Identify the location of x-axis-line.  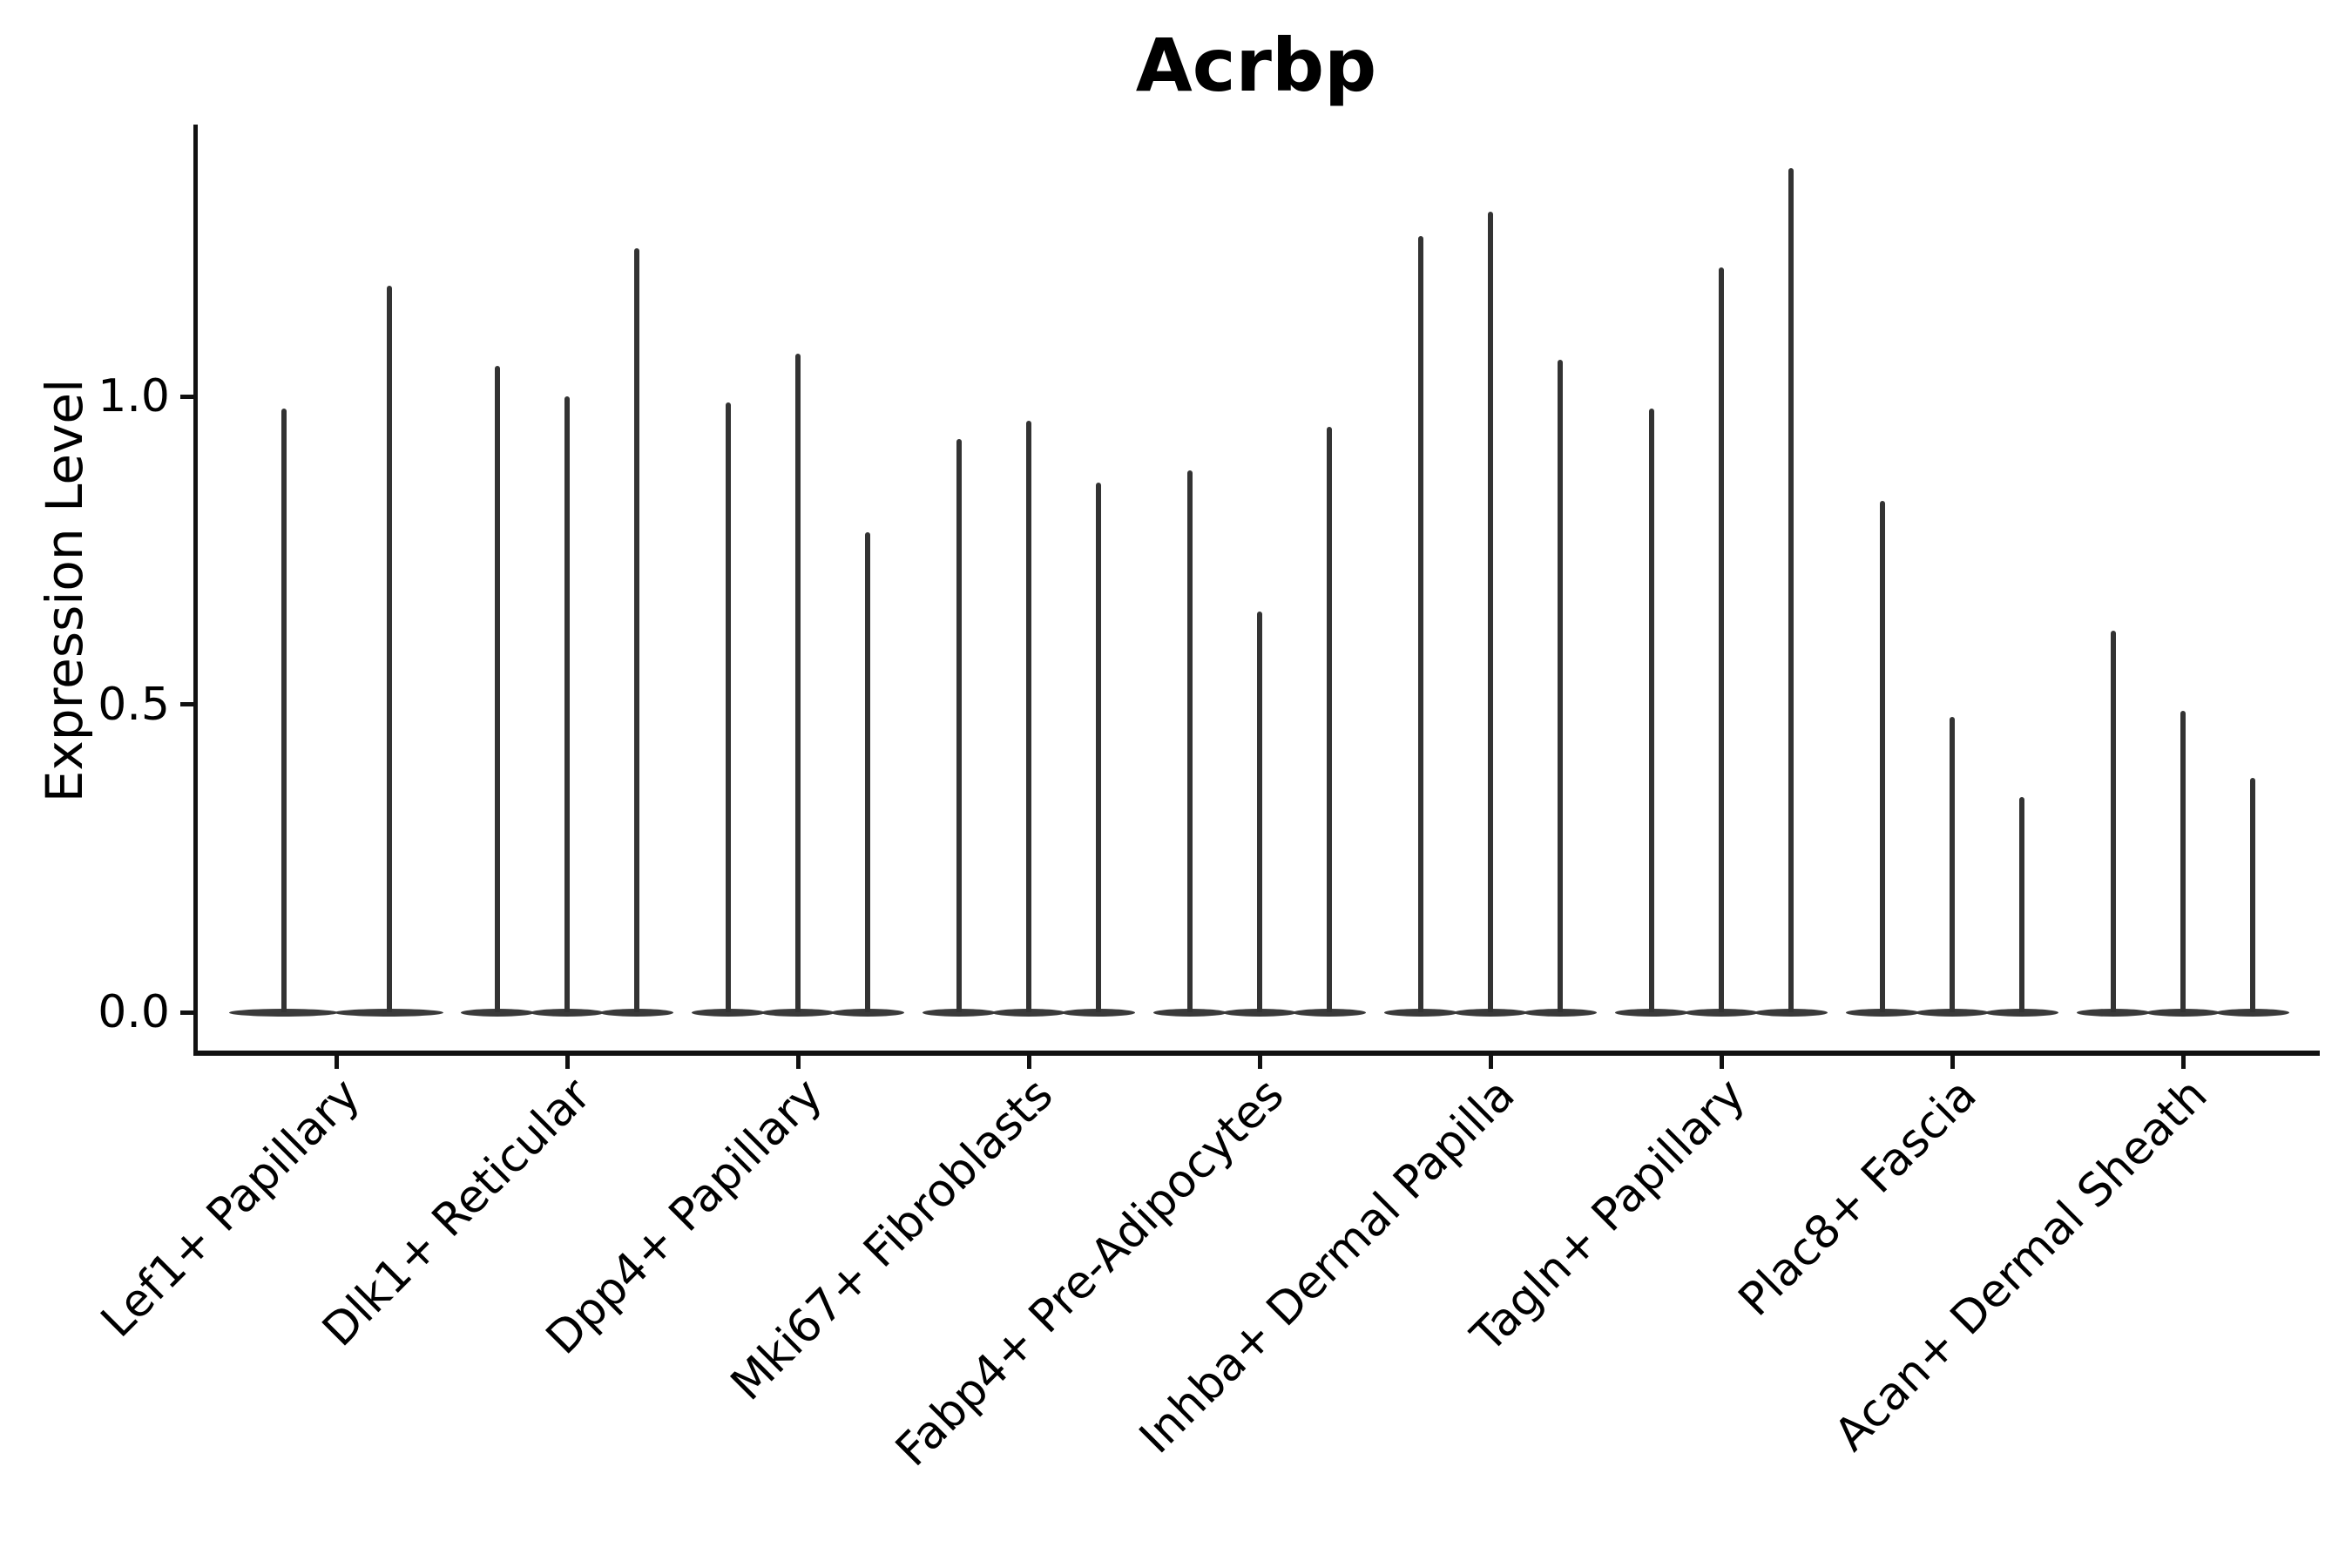
(1256, 1054).